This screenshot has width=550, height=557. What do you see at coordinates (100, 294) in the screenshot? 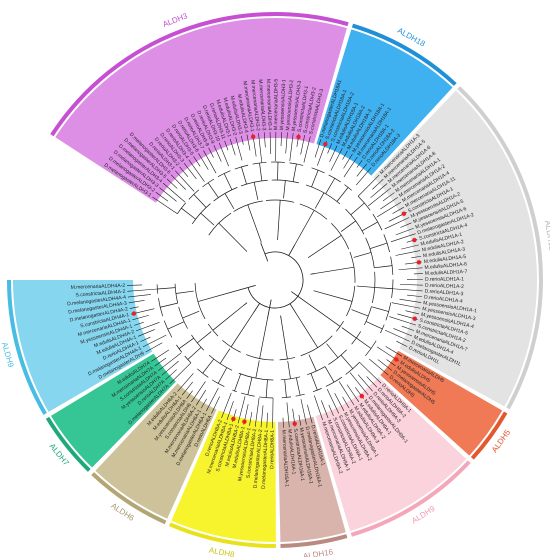
I see `leaf-label: S.constrictaALDH4A-2` at bounding box center [100, 294].